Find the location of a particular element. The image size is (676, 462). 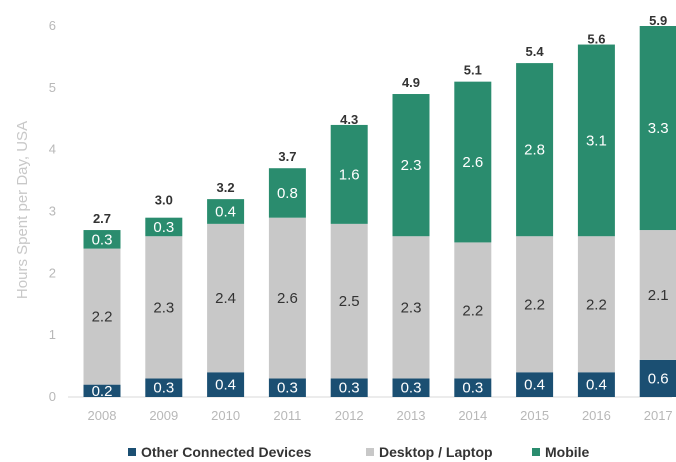

segment-value-label: 2.1 is located at coordinates (658, 295).